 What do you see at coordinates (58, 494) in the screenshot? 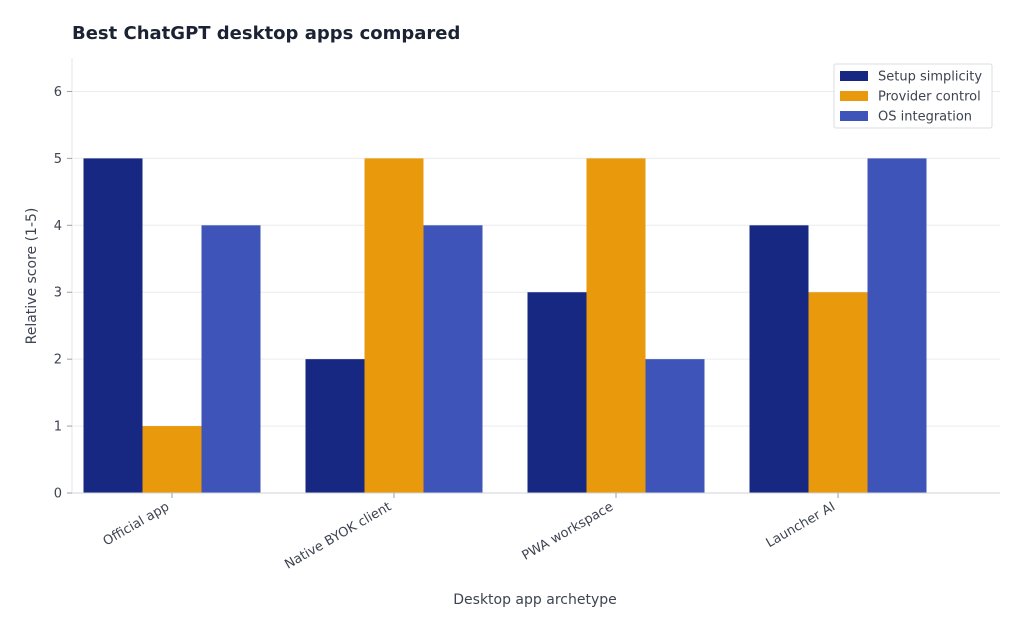
I see `y-tick-label: 0` at bounding box center [58, 494].